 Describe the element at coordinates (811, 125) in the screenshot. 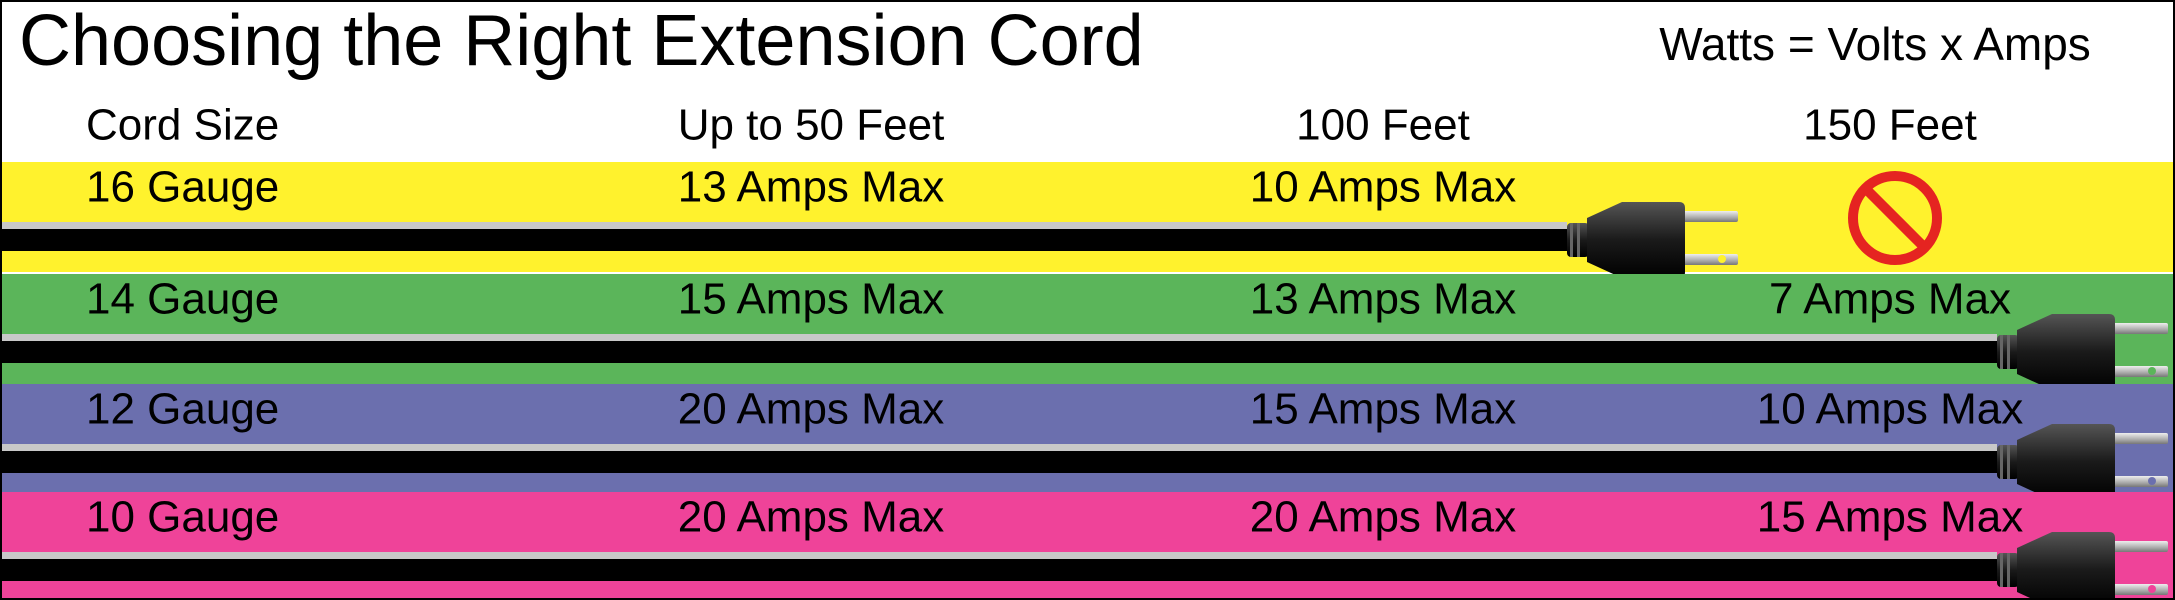

I see `column-header: Up to 50 Feet` at that location.